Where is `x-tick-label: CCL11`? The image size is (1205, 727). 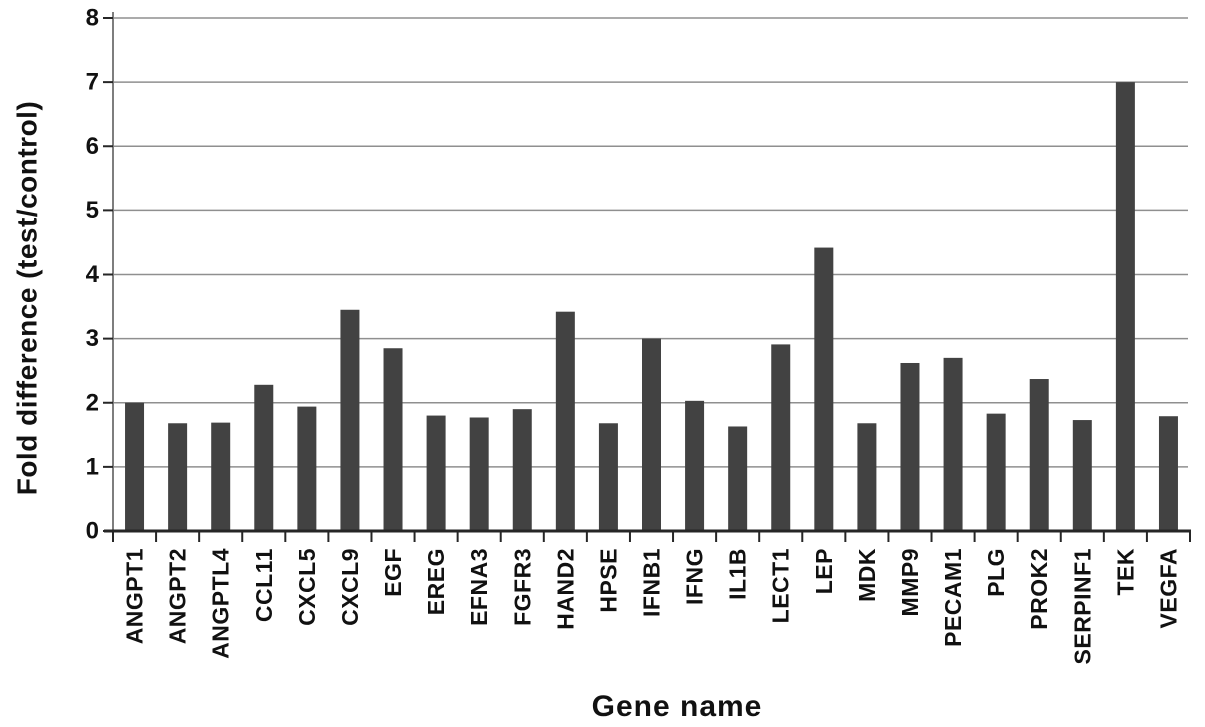 x-tick-label: CCL11 is located at coordinates (264, 585).